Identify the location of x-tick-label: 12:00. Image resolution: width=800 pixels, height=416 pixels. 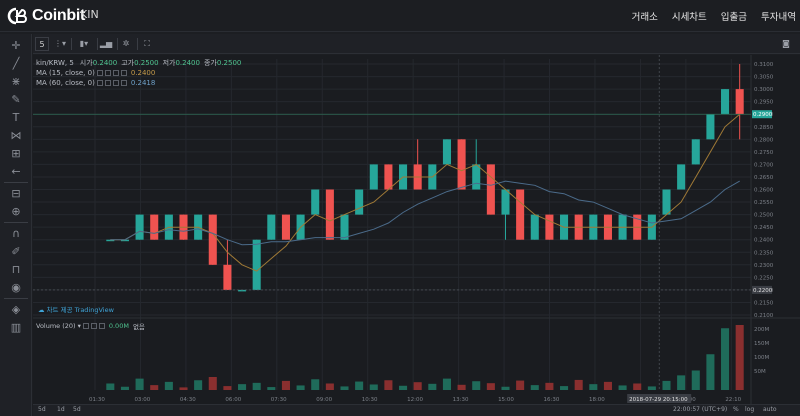
(415, 400).